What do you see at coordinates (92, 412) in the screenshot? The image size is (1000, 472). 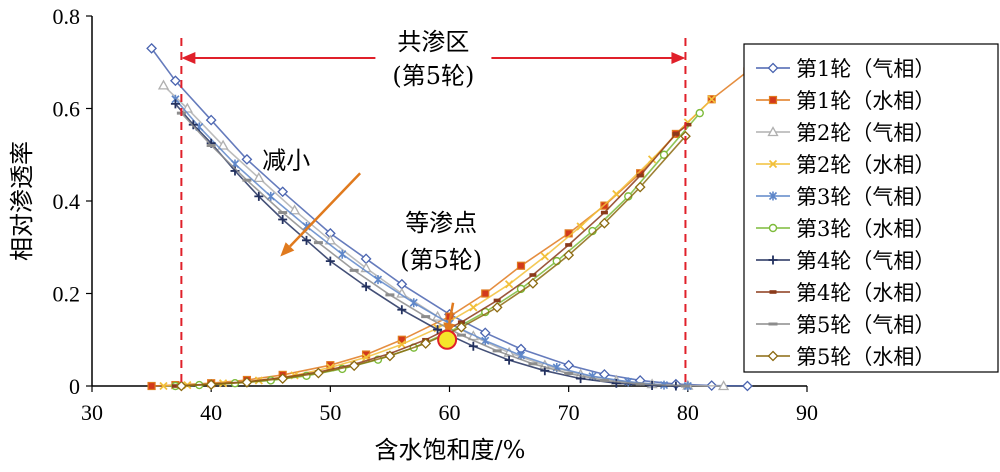 I see `x-tick-label: 30` at bounding box center [92, 412].